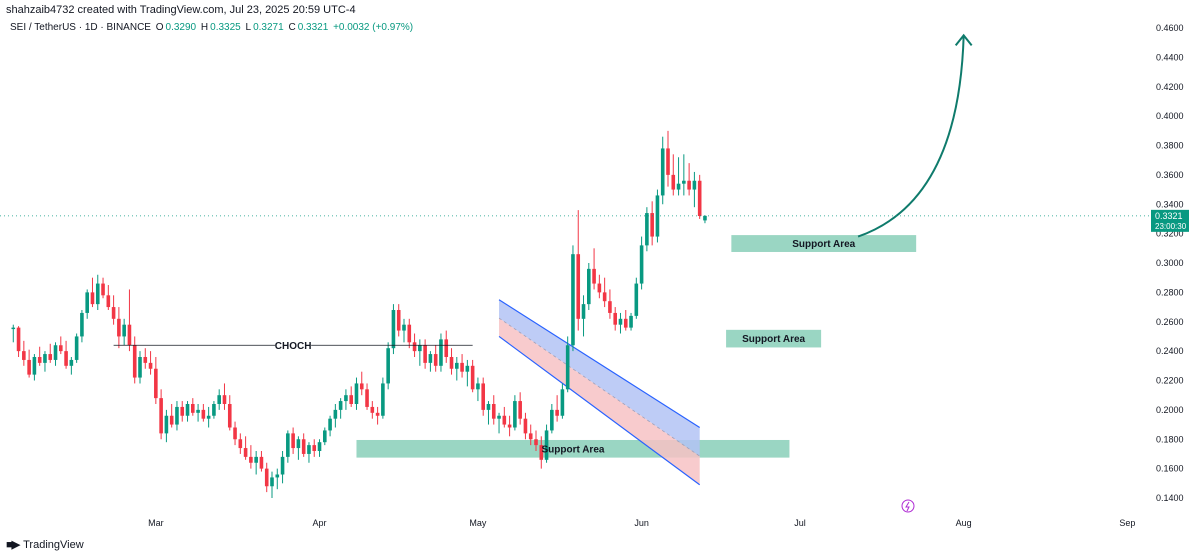  Describe the element at coordinates (181, 27) in the screenshot. I see `open-value: 0.3290` at that location.